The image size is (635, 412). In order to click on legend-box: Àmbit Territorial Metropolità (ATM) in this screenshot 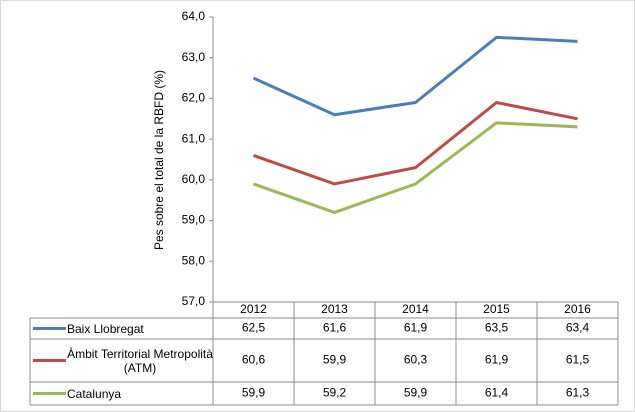, I will do `click(140, 360)`.